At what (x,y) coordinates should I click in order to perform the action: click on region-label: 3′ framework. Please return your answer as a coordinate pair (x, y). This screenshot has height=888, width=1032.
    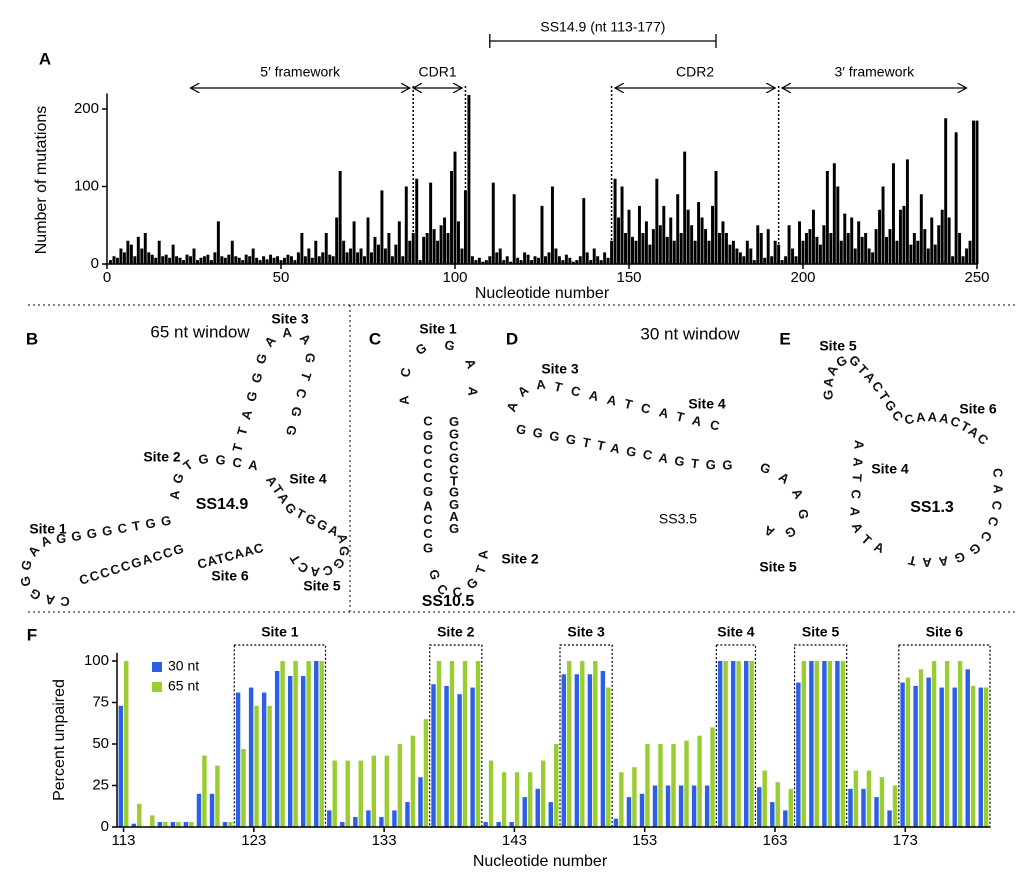
    Looking at the image, I should click on (875, 72).